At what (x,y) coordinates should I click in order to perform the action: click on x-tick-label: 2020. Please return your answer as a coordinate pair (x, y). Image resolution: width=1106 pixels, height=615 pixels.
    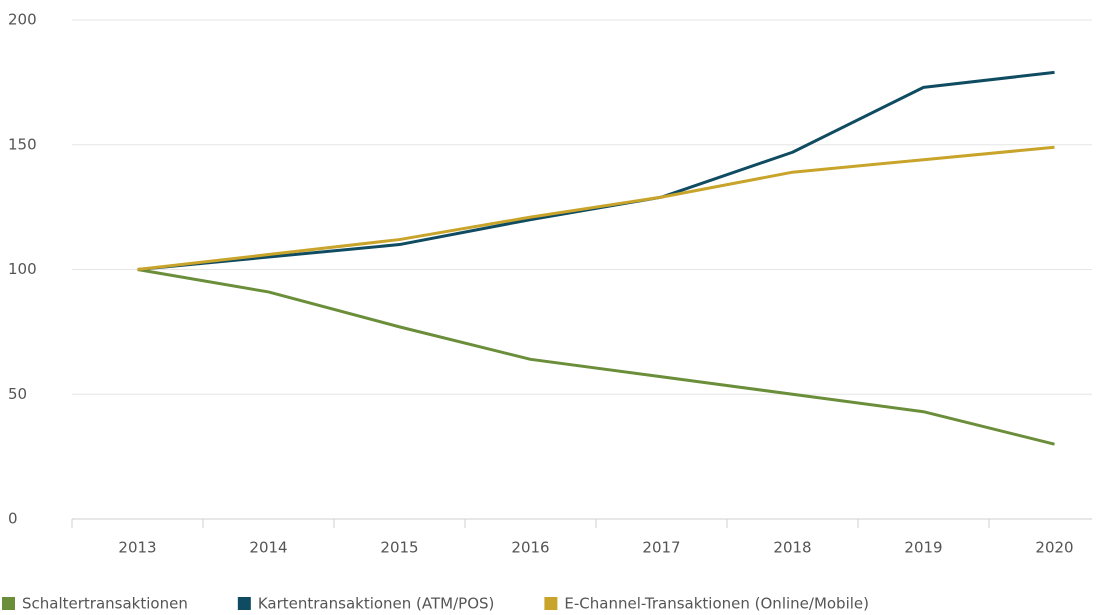
    Looking at the image, I should click on (1054, 548).